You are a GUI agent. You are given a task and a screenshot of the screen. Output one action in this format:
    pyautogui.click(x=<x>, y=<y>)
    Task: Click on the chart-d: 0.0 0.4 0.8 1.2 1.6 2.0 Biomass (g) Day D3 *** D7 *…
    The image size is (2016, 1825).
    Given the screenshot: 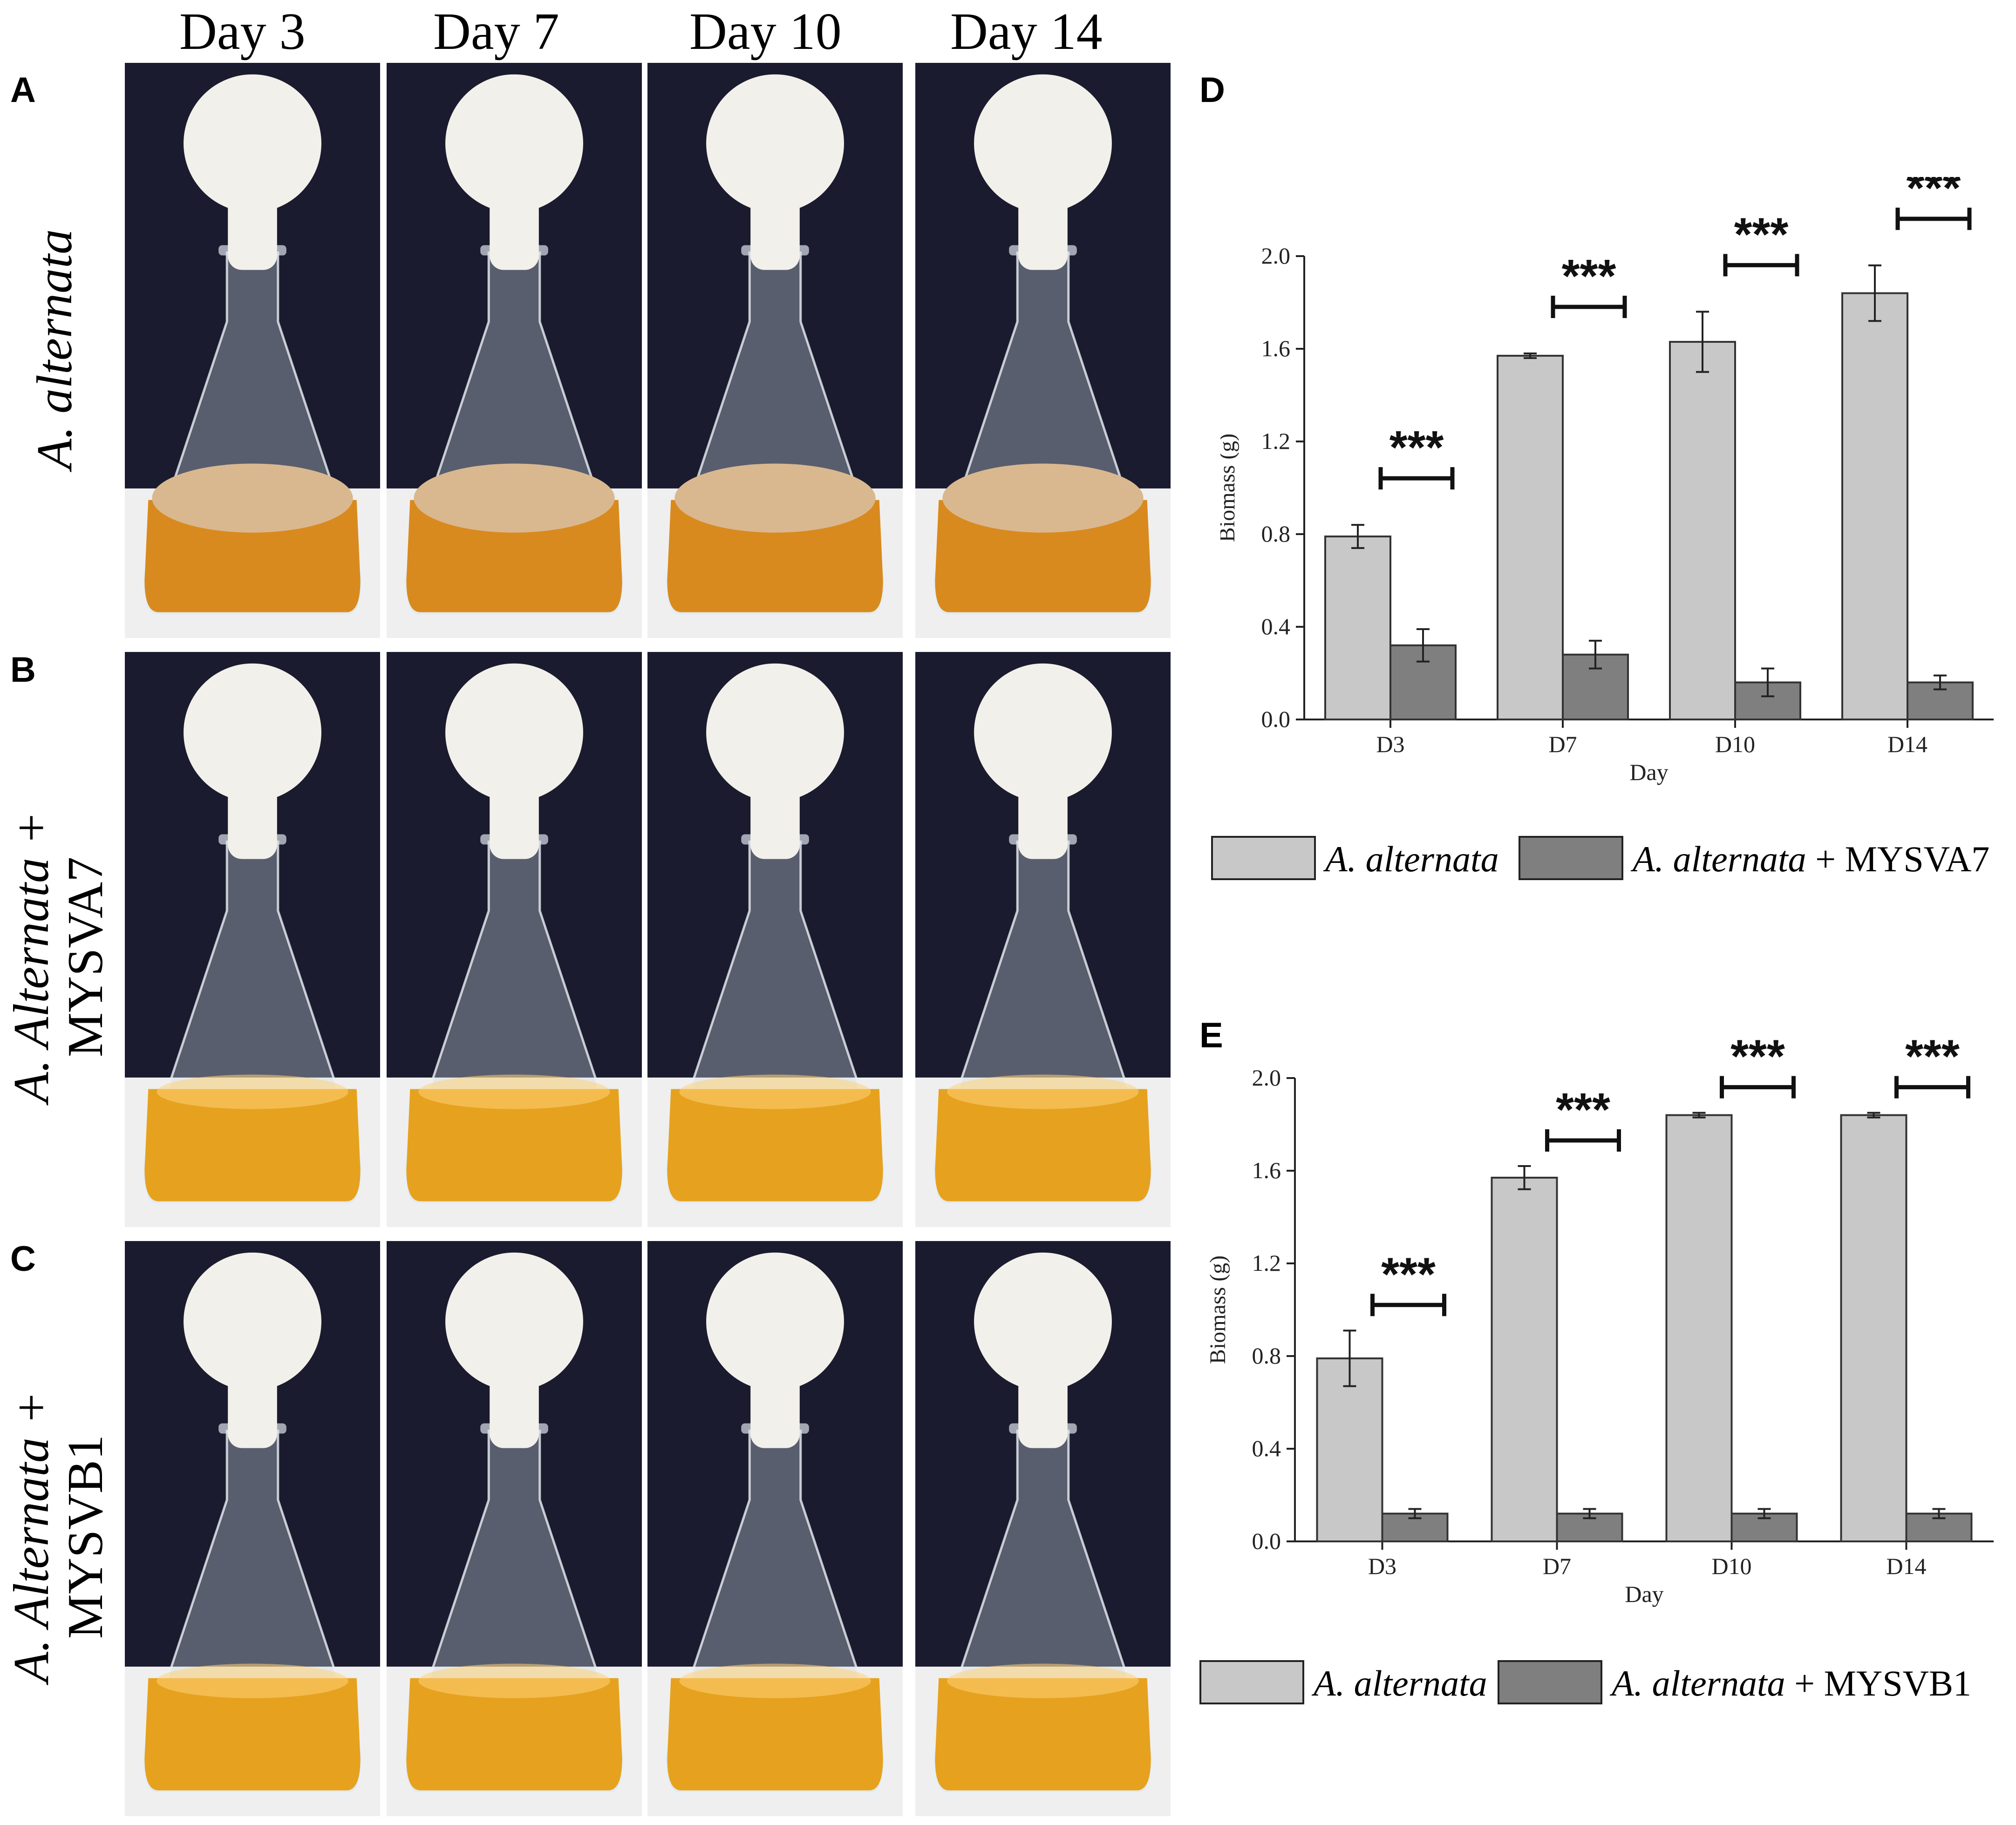 What is the action you would take?
    pyautogui.click(x=1611, y=487)
    